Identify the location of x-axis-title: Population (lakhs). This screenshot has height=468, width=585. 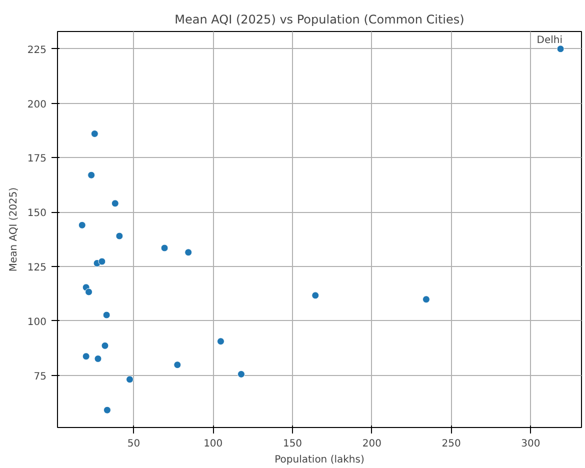
(319, 460).